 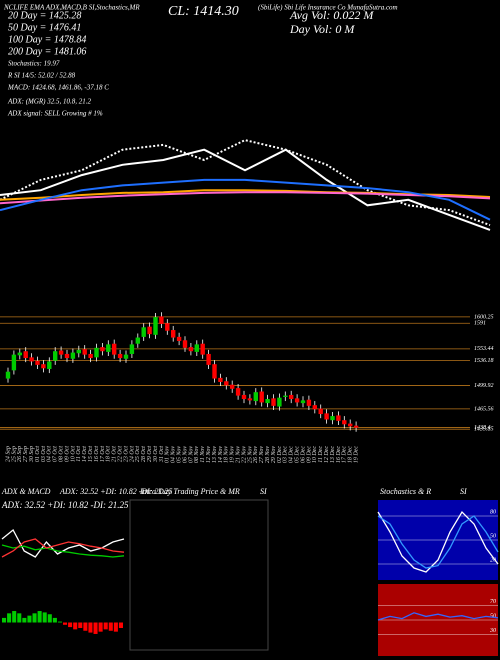 What do you see at coordinates (493, 602) in the screenshot?
I see `y-tick-label: 70` at bounding box center [493, 602].